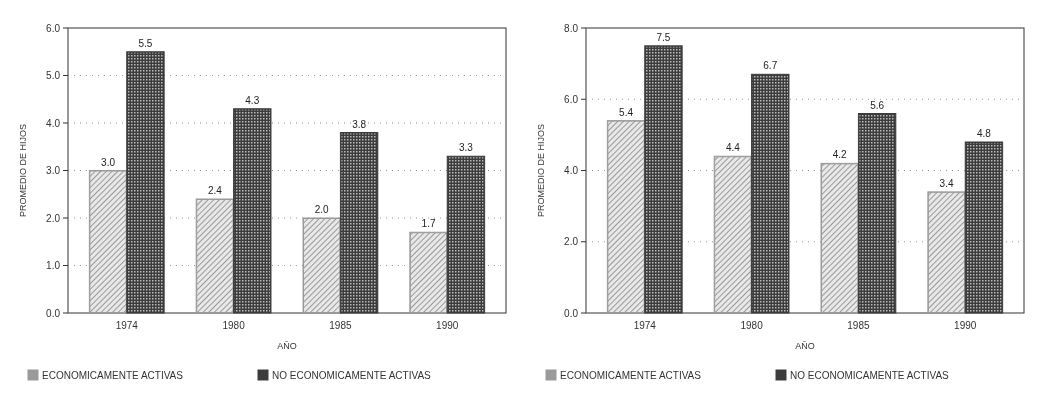  Describe the element at coordinates (215, 190) in the screenshot. I see `data-label: 2.4` at that location.